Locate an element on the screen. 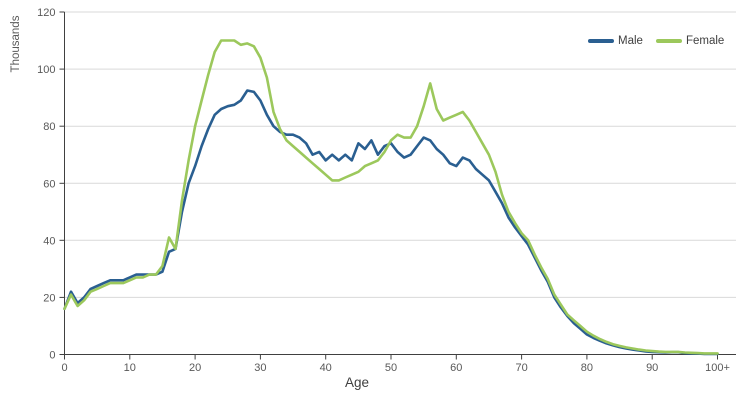 Image resolution: width=743 pixels, height=400 pixels. y-tick-label: 120 is located at coordinates (46, 13).